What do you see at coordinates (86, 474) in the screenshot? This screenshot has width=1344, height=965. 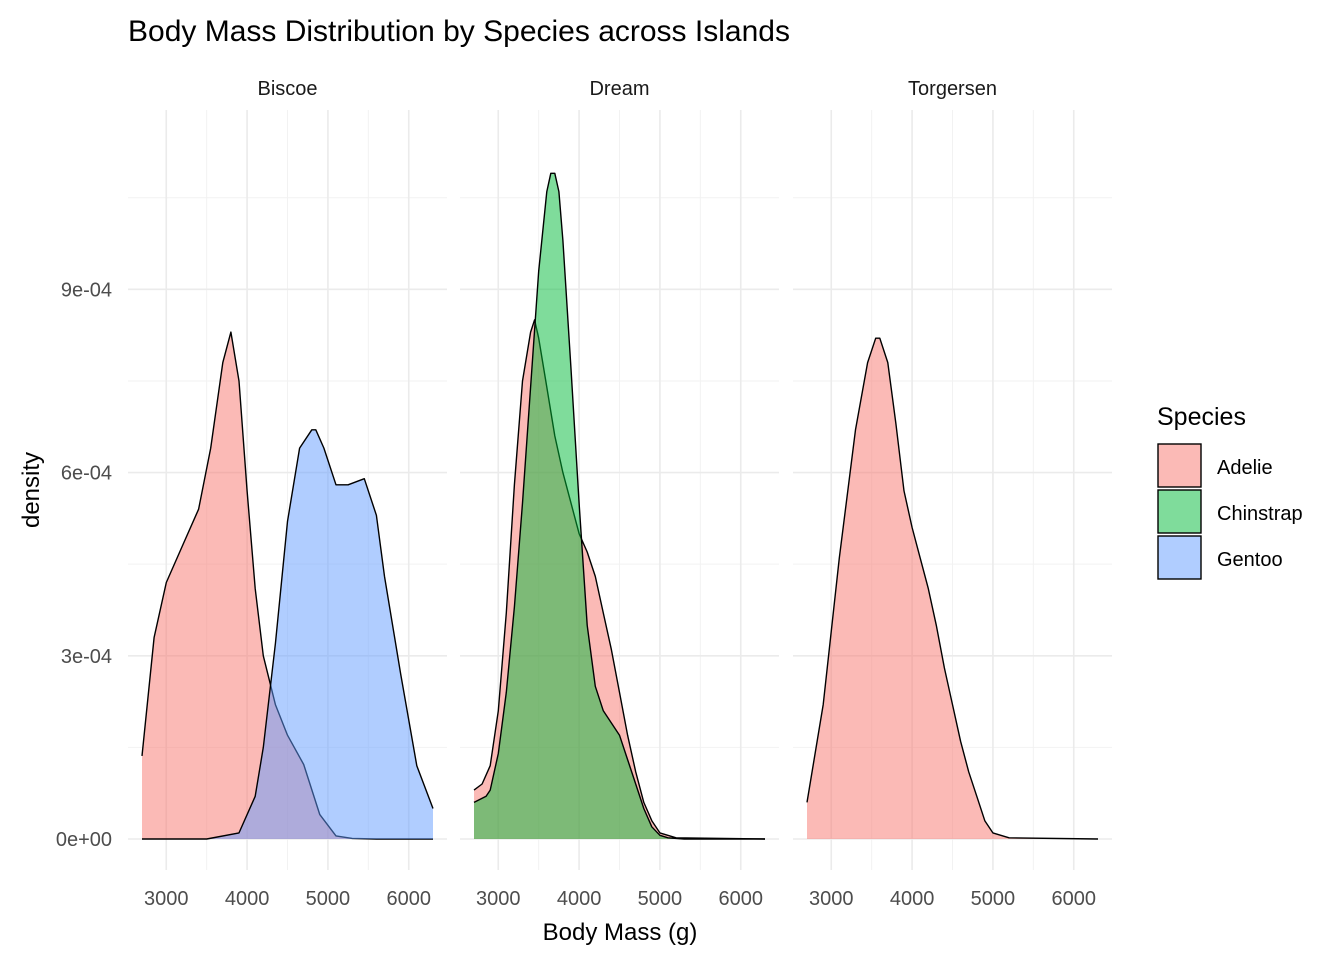 I see `y-tick-label: 6e-04` at bounding box center [86, 474].